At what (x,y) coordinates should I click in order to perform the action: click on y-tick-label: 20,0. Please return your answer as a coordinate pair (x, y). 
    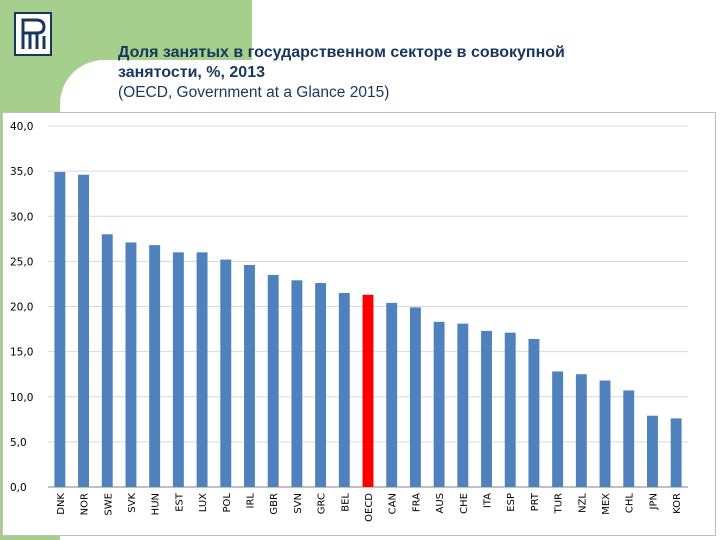
    Looking at the image, I should click on (21, 308).